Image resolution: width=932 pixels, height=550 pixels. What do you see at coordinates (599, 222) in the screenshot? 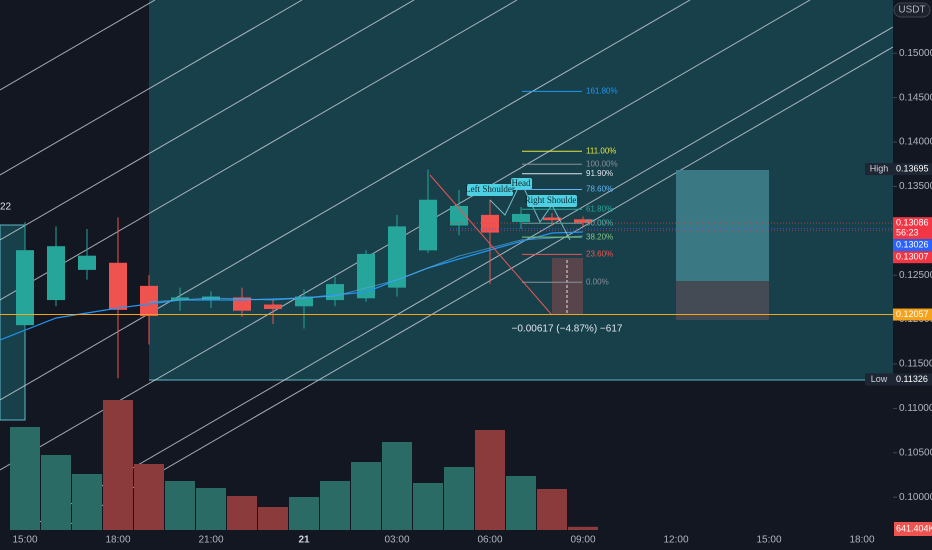
I see `fib-label: 50.00%` at bounding box center [599, 222].